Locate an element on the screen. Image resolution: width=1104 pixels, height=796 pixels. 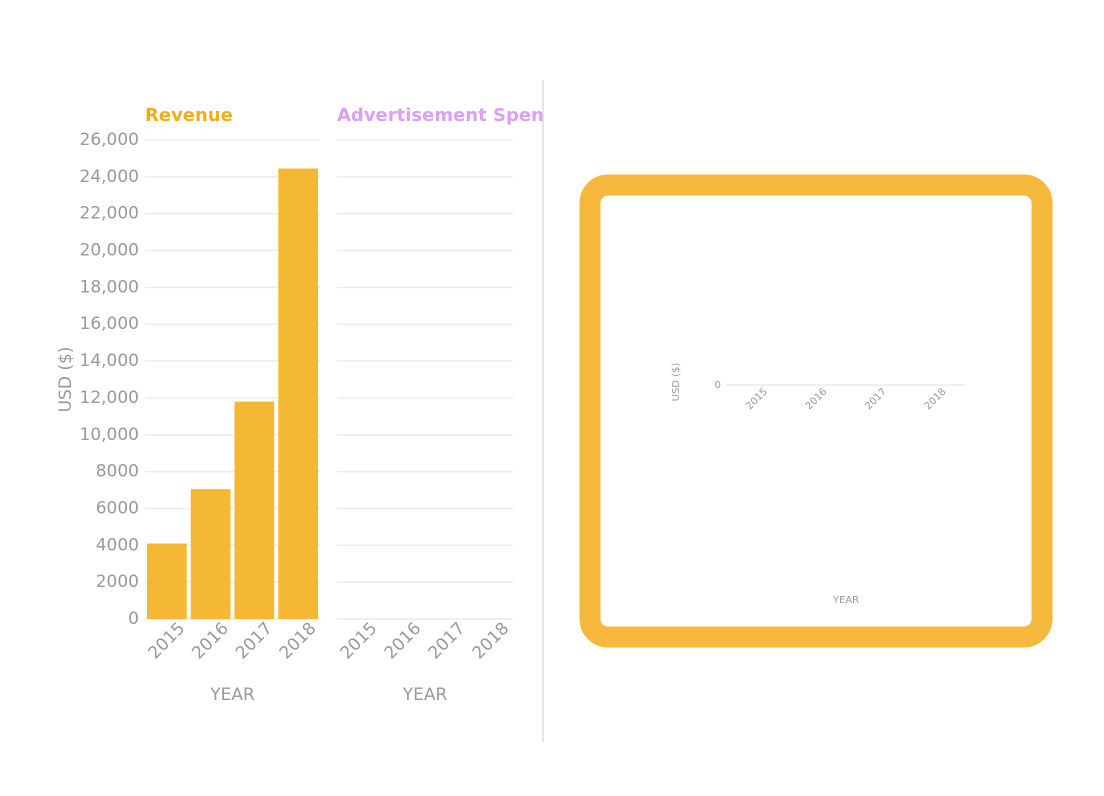
y-tick-label: 14,000 is located at coordinates (109, 361).